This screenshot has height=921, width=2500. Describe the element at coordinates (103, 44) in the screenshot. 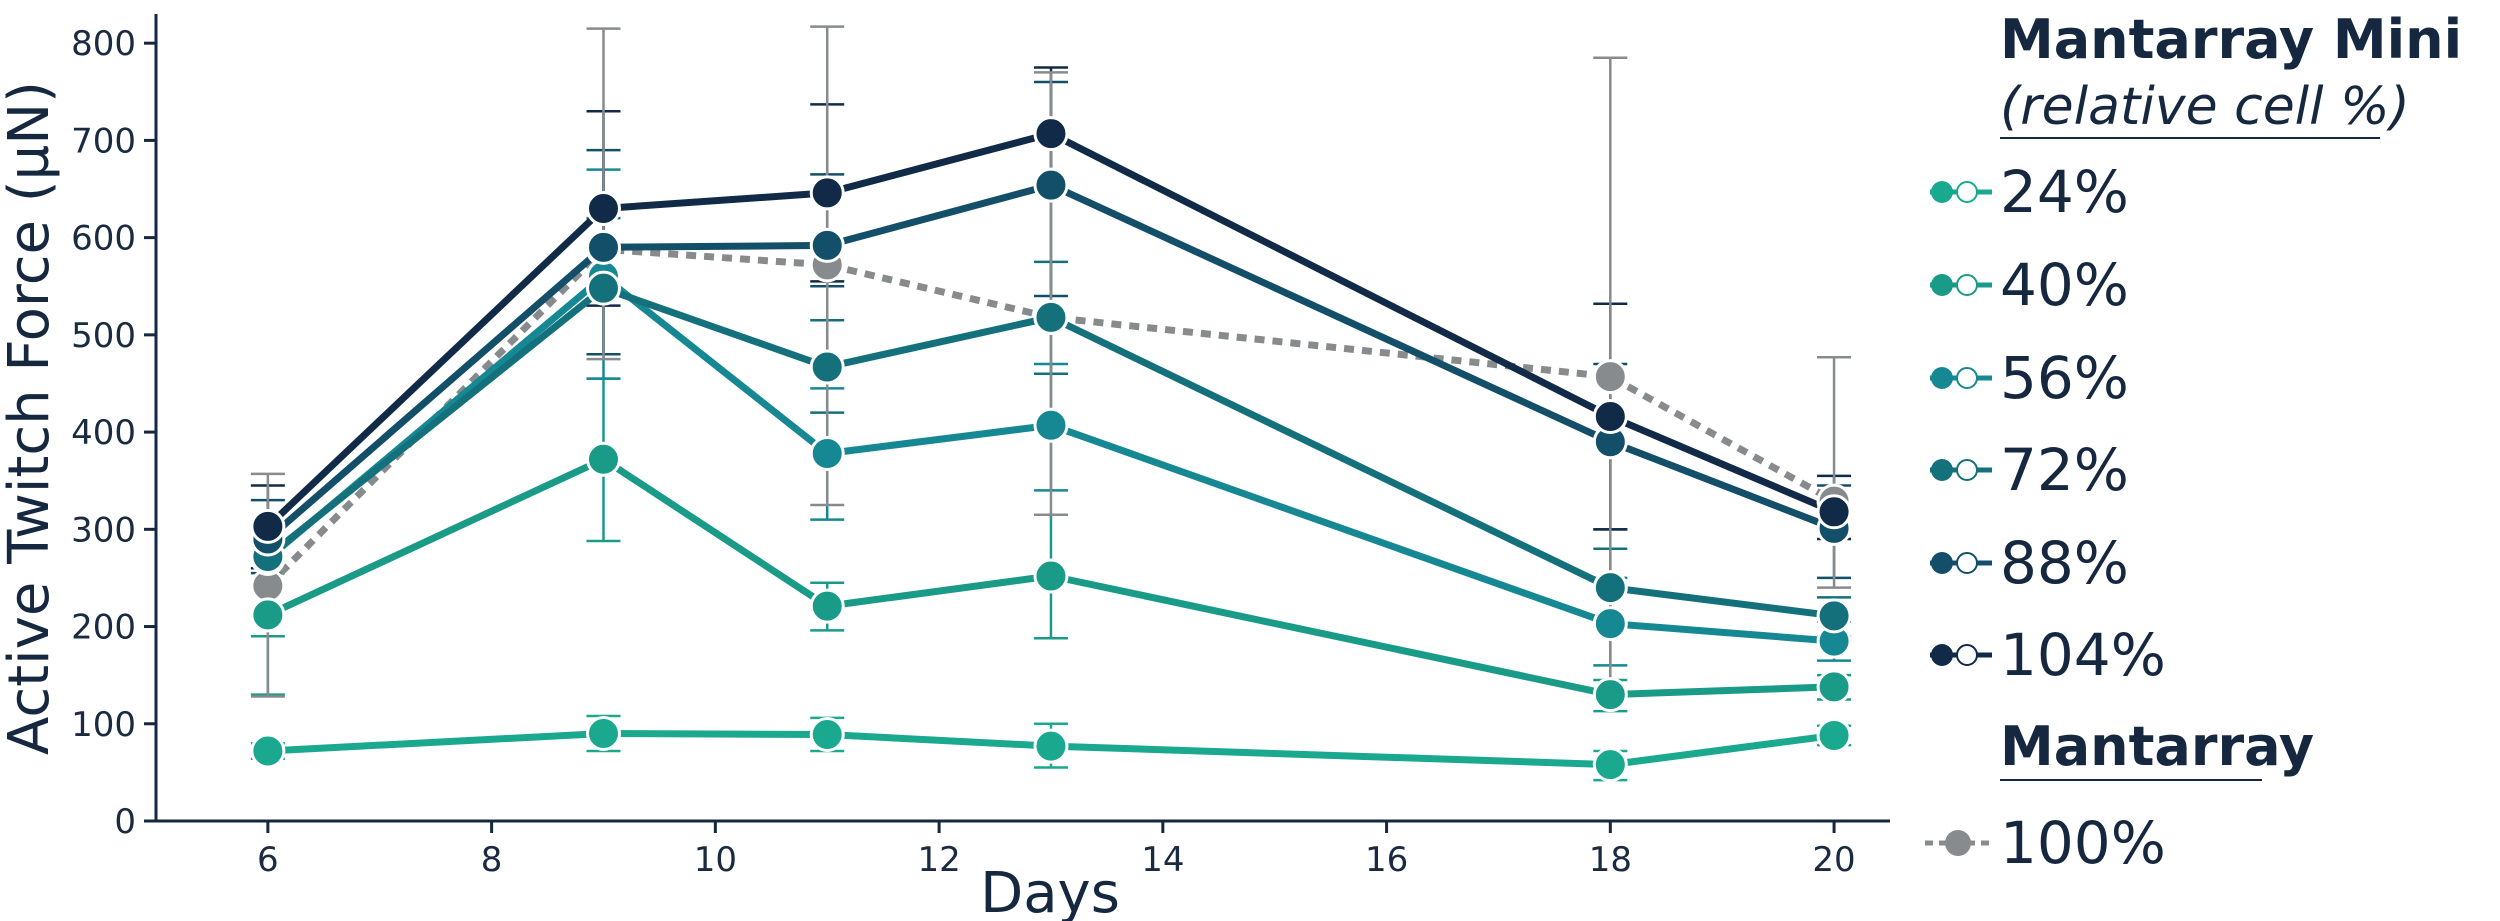

I see `y-tick-label: 800` at that location.